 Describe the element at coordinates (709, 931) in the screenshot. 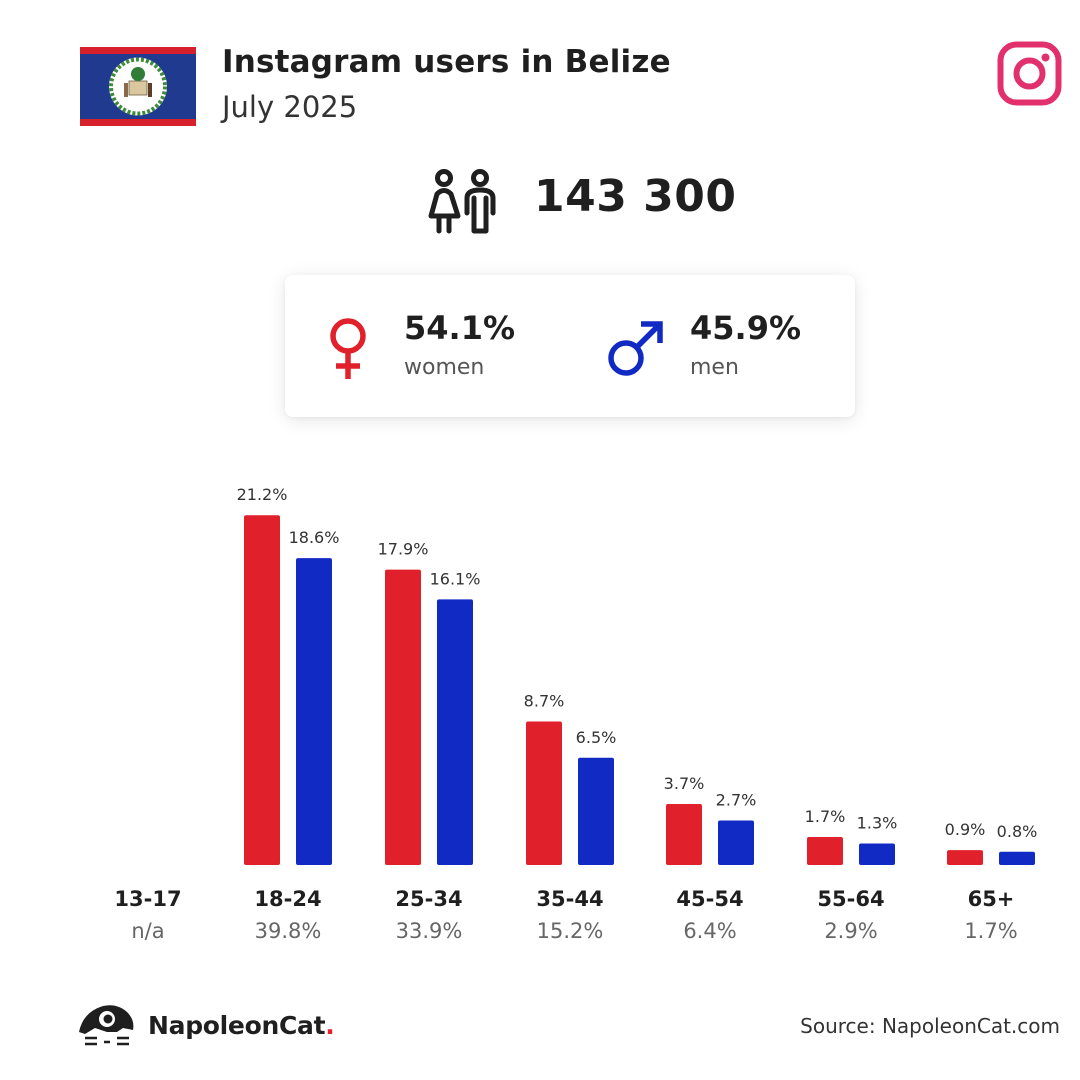

I see `category-total: 6.4%` at that location.